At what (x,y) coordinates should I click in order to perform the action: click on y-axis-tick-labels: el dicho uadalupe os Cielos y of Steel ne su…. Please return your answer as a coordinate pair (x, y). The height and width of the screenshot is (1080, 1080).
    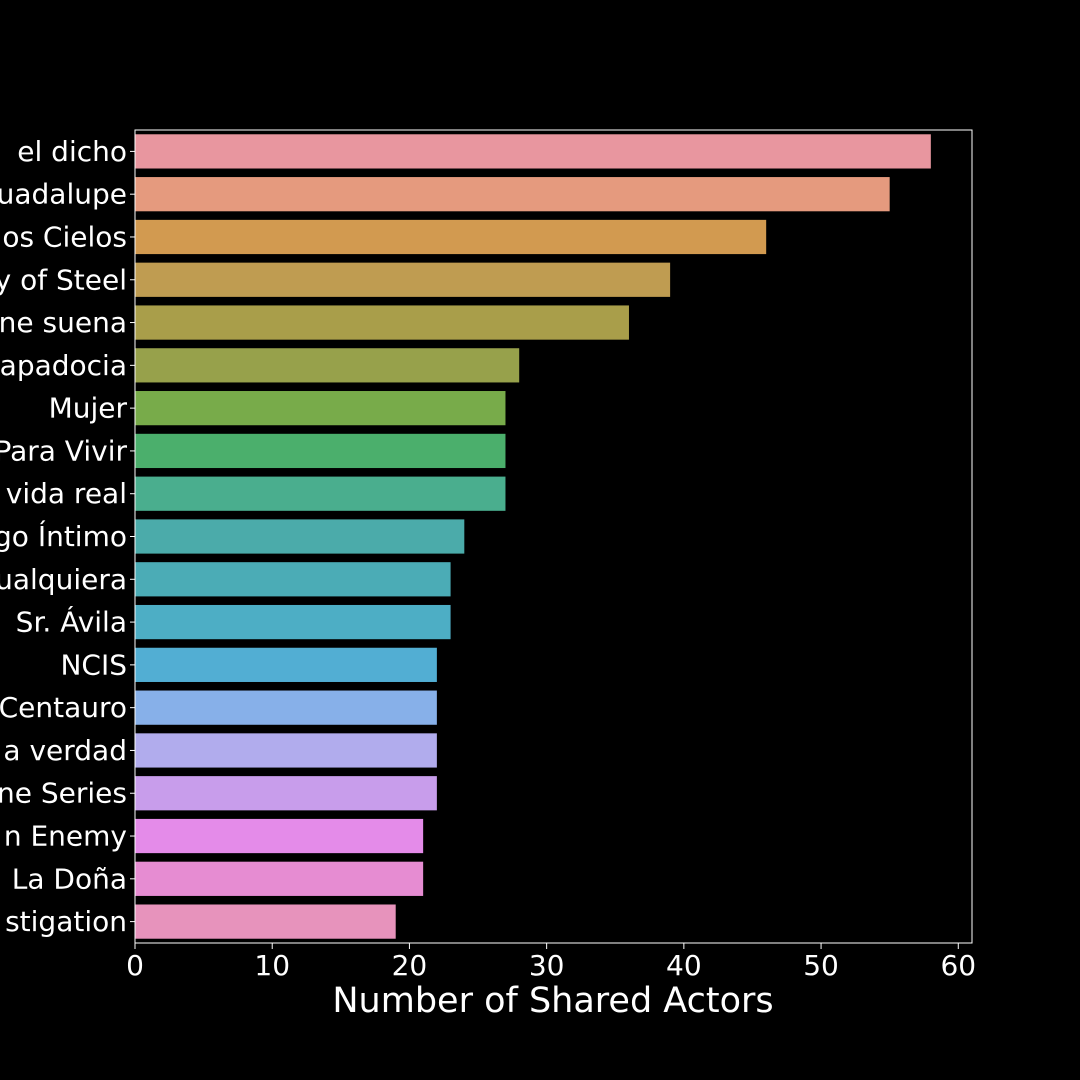
    Looking at the image, I should click on (67, 536).